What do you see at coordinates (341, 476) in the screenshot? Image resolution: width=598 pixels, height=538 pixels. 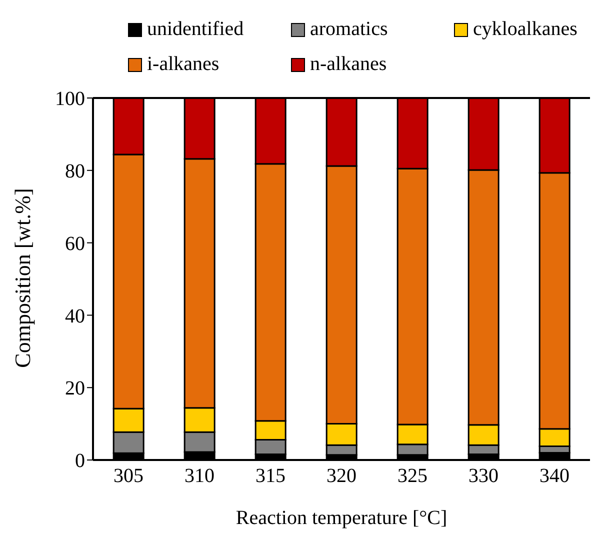 I see `x-tick-label: 320` at bounding box center [341, 476].